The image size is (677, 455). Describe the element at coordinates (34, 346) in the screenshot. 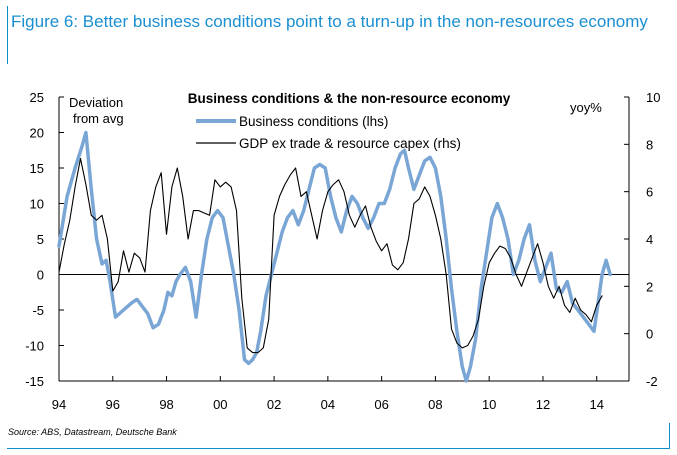

I see `left-tick-label-7: -10` at that location.